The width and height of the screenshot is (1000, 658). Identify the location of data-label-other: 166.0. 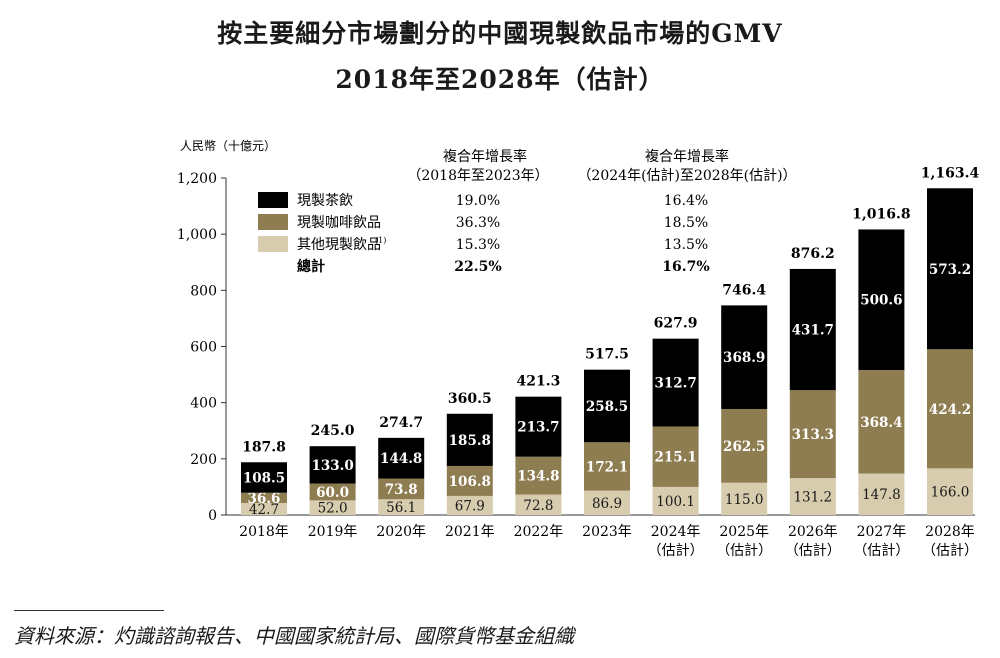
(950, 493).